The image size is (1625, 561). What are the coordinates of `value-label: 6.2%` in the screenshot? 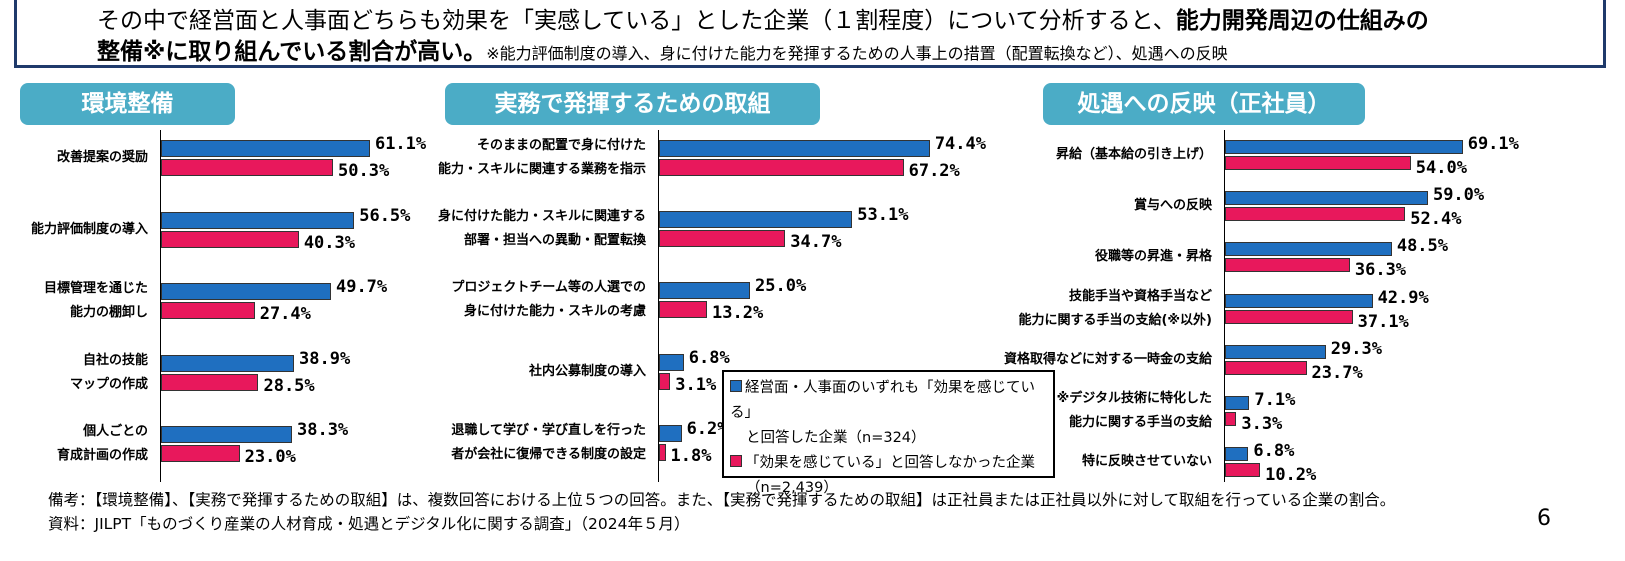 It's located at (707, 428).